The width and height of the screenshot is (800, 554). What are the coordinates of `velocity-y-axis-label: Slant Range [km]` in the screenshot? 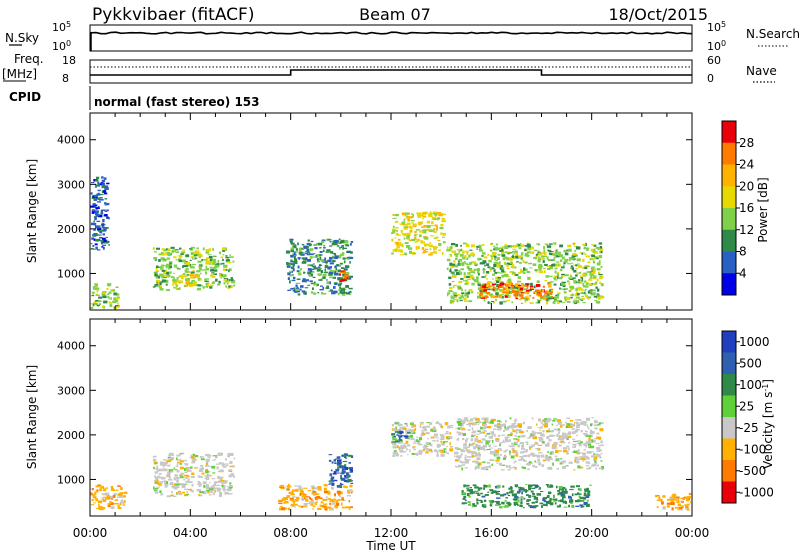 It's located at (32, 417).